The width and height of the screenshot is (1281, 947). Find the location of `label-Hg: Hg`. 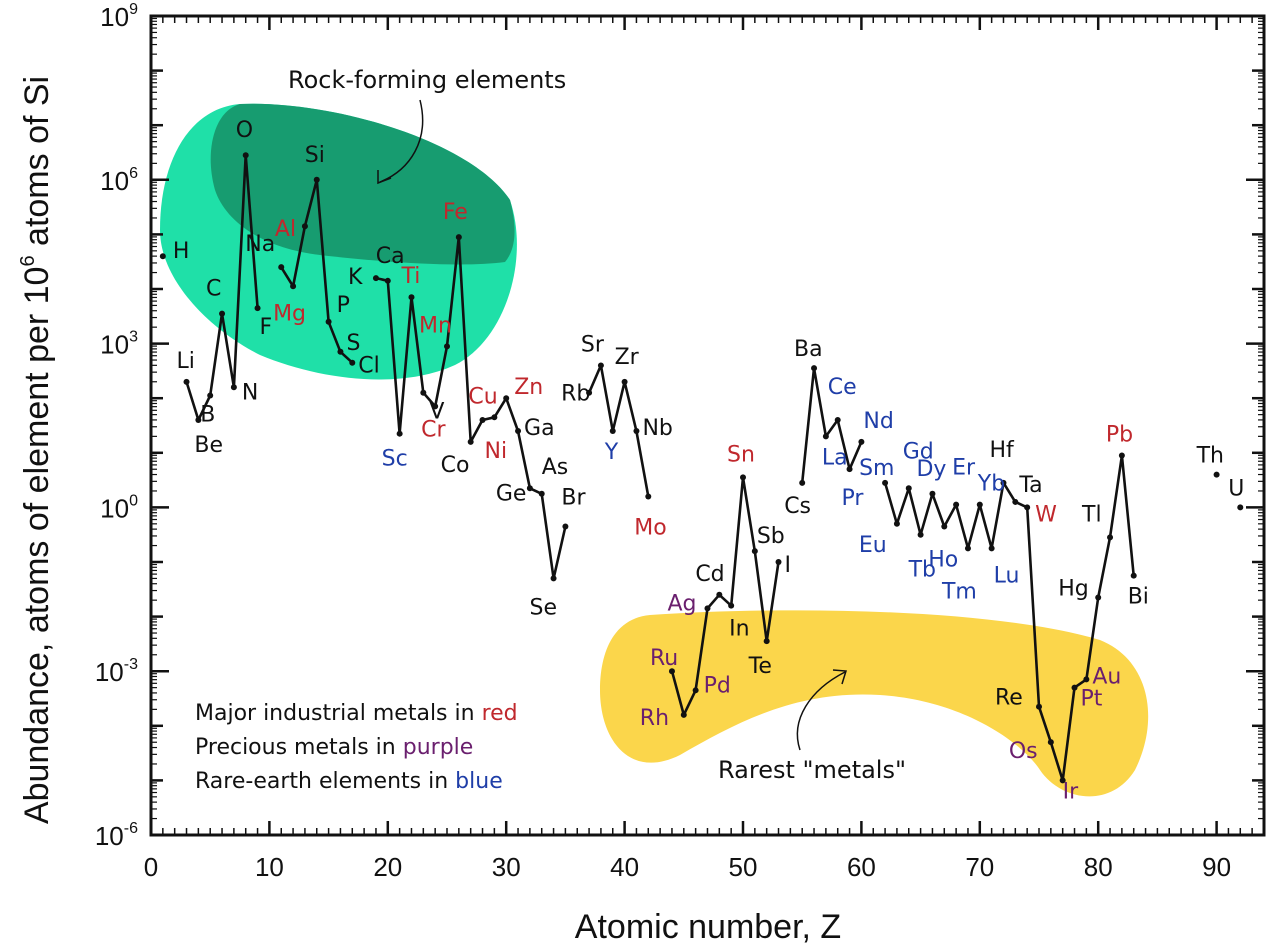

label-Hg: Hg is located at coordinates (1073, 588).